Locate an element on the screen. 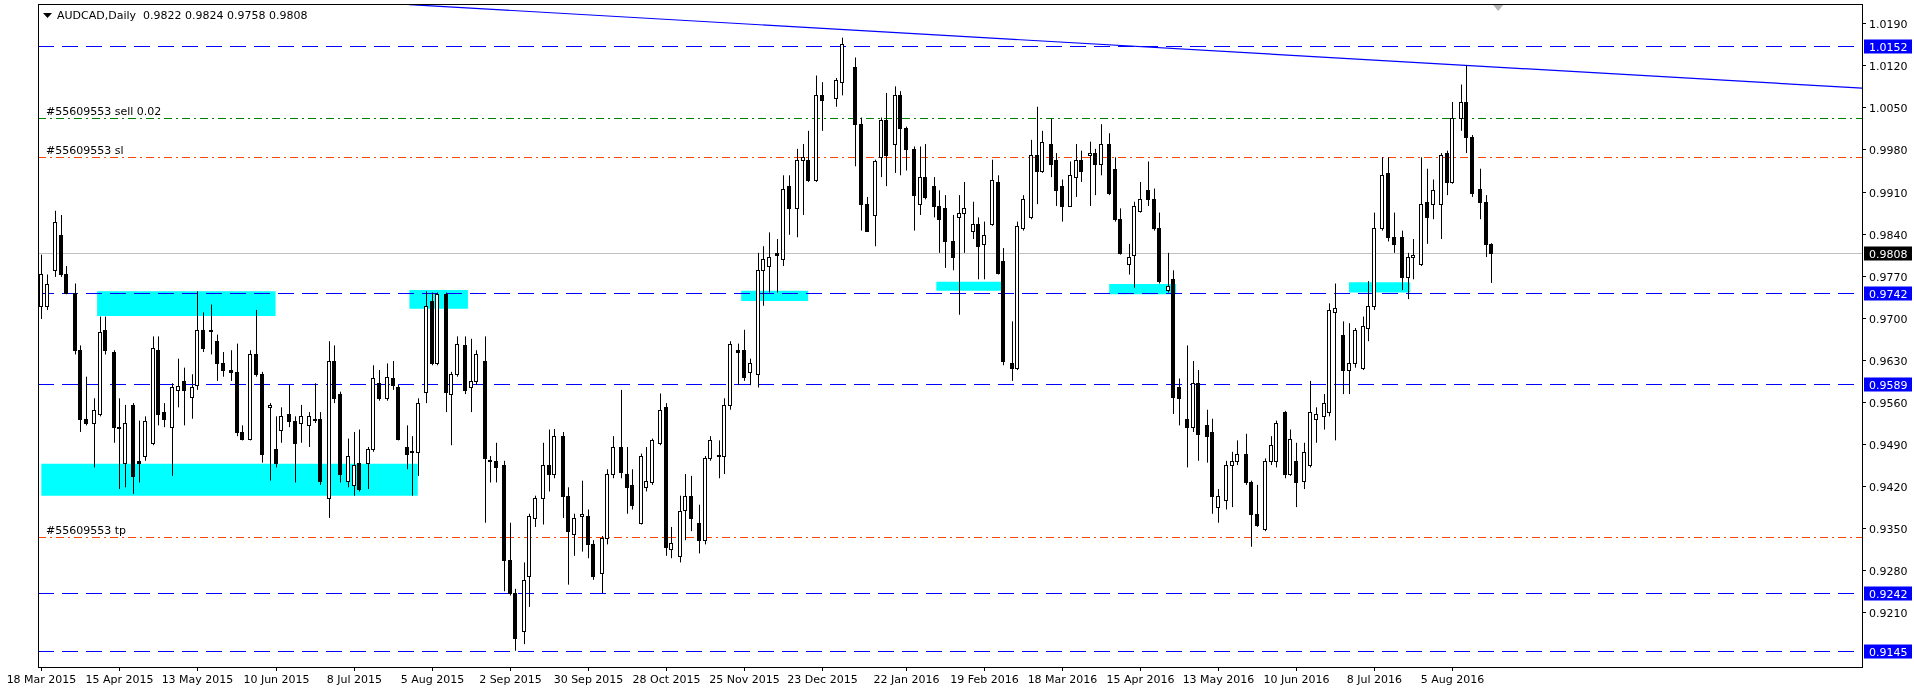  y-tick-label: 1.0050 is located at coordinates (1888, 108).